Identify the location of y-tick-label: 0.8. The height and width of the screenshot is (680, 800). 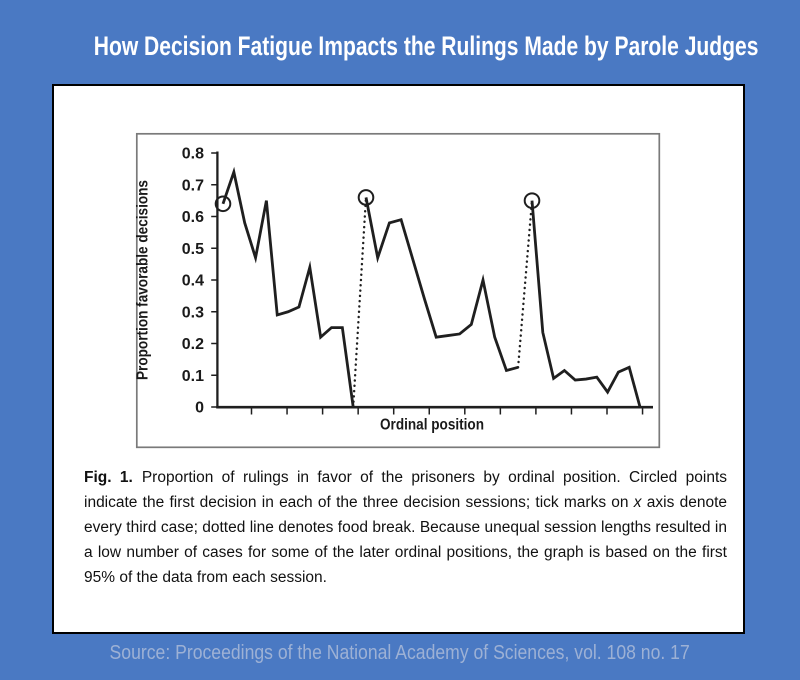
(193, 154).